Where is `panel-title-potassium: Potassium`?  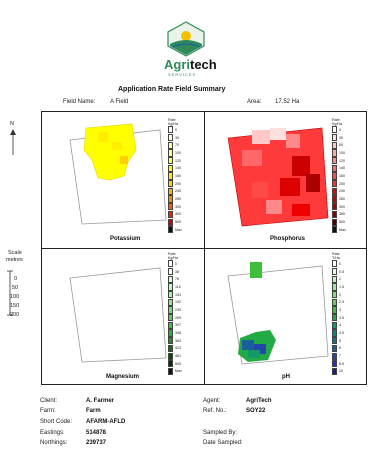 panel-title-potassium: Potassium is located at coordinates (125, 239).